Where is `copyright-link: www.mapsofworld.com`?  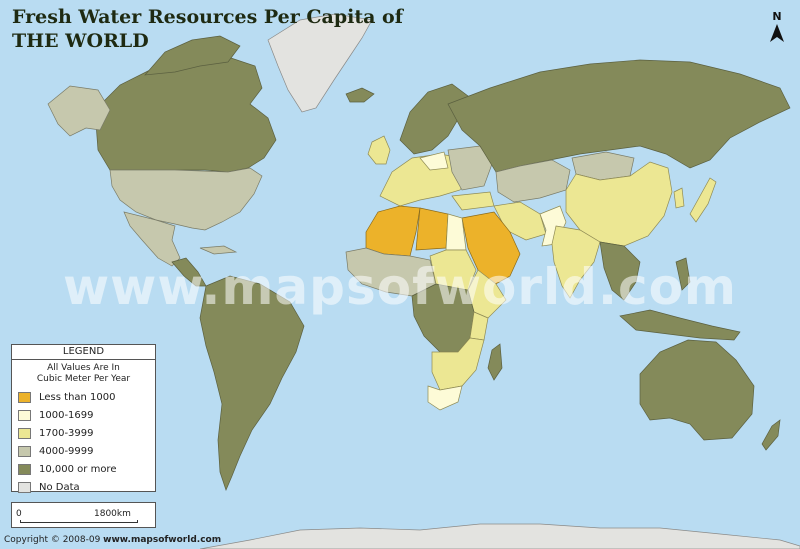 copyright-link: www.mapsofworld.com is located at coordinates (162, 540).